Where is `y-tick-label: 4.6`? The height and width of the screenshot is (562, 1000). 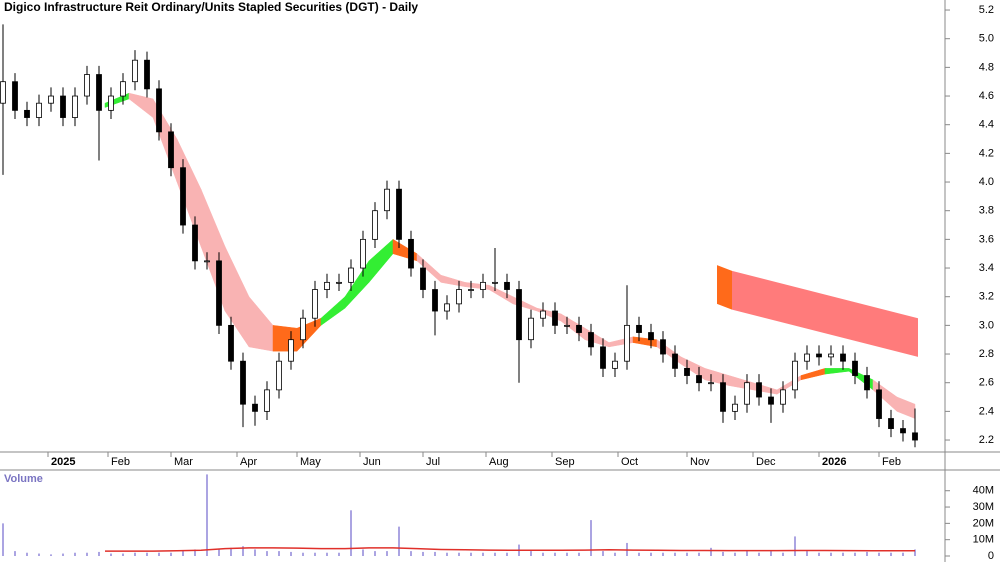 y-tick-label: 4.6 is located at coordinates (986, 96).